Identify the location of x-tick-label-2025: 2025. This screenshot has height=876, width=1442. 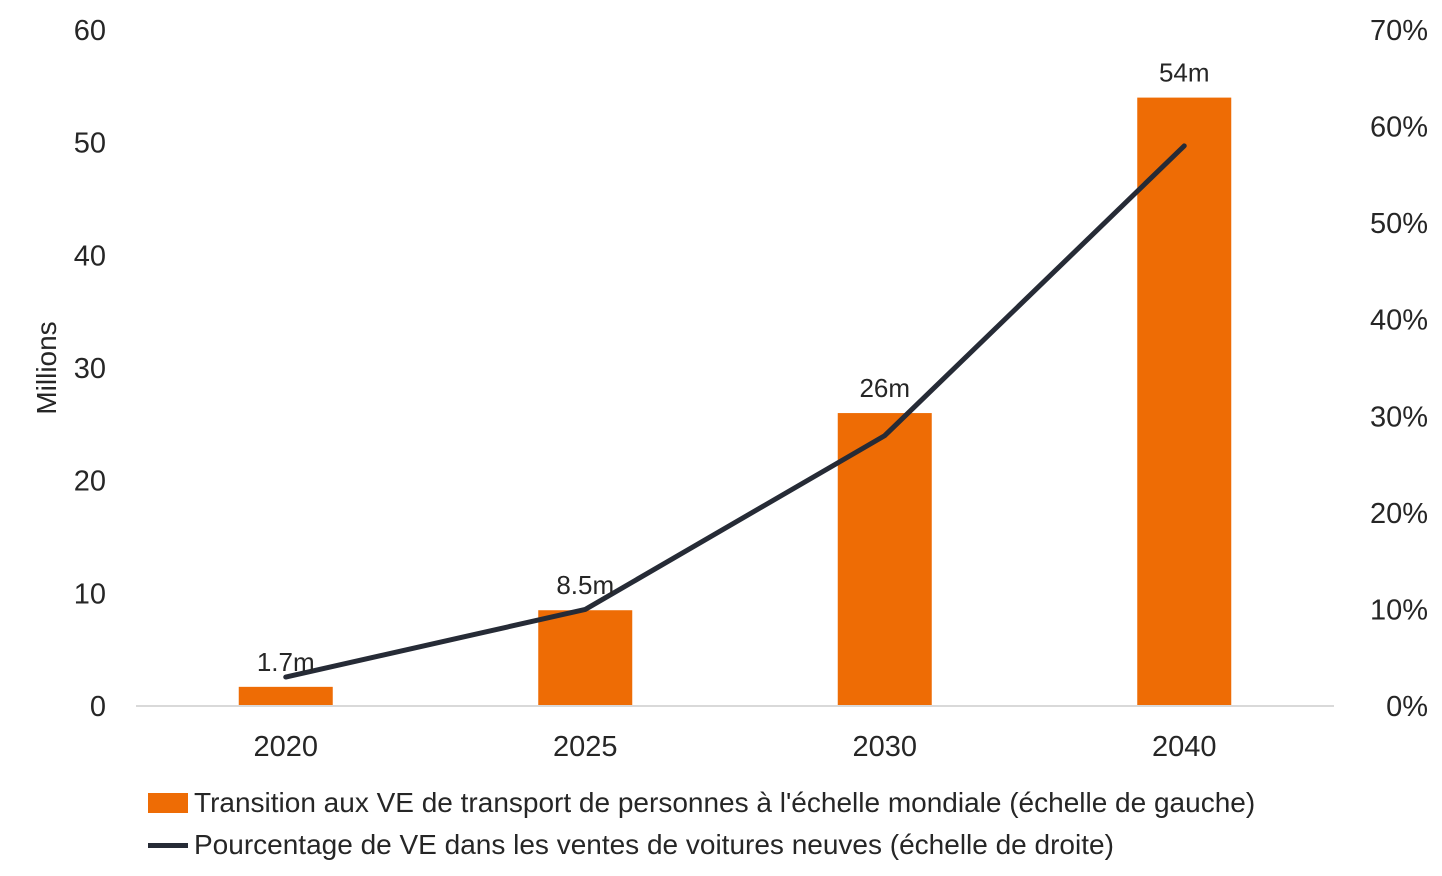
(585, 747).